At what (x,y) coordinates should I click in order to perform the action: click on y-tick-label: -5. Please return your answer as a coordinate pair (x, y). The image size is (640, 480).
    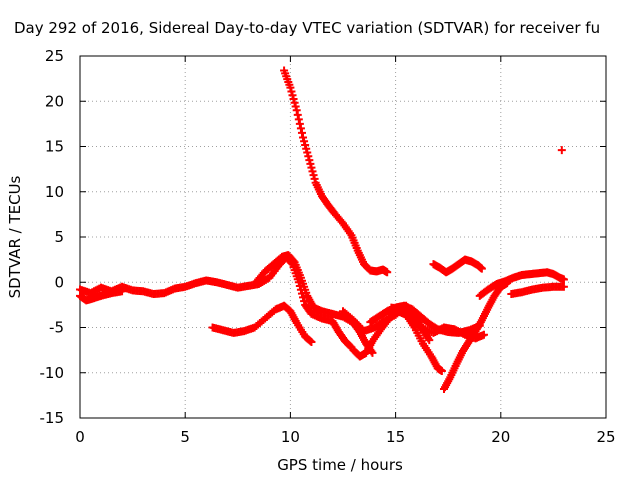
    Looking at the image, I should click on (56, 328).